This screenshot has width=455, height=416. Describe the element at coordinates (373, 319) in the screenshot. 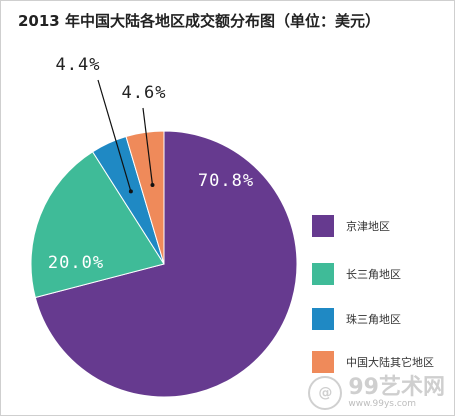

I see `legend-label: 珠三角地区` at that location.